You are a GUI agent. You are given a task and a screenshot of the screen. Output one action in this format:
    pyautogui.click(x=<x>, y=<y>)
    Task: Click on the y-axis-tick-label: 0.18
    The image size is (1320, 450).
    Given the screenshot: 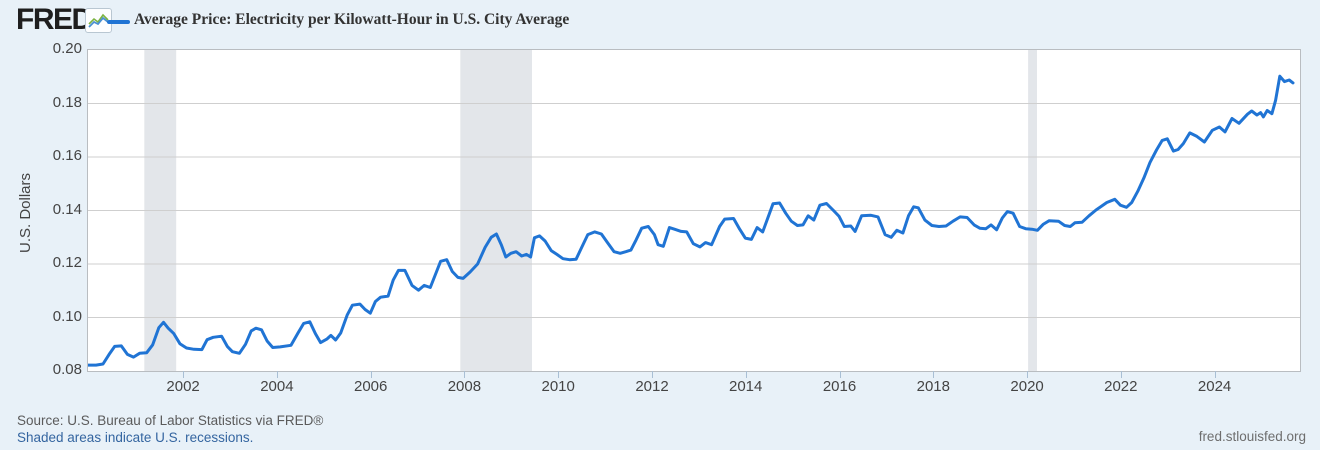 What is the action you would take?
    pyautogui.click(x=67, y=102)
    